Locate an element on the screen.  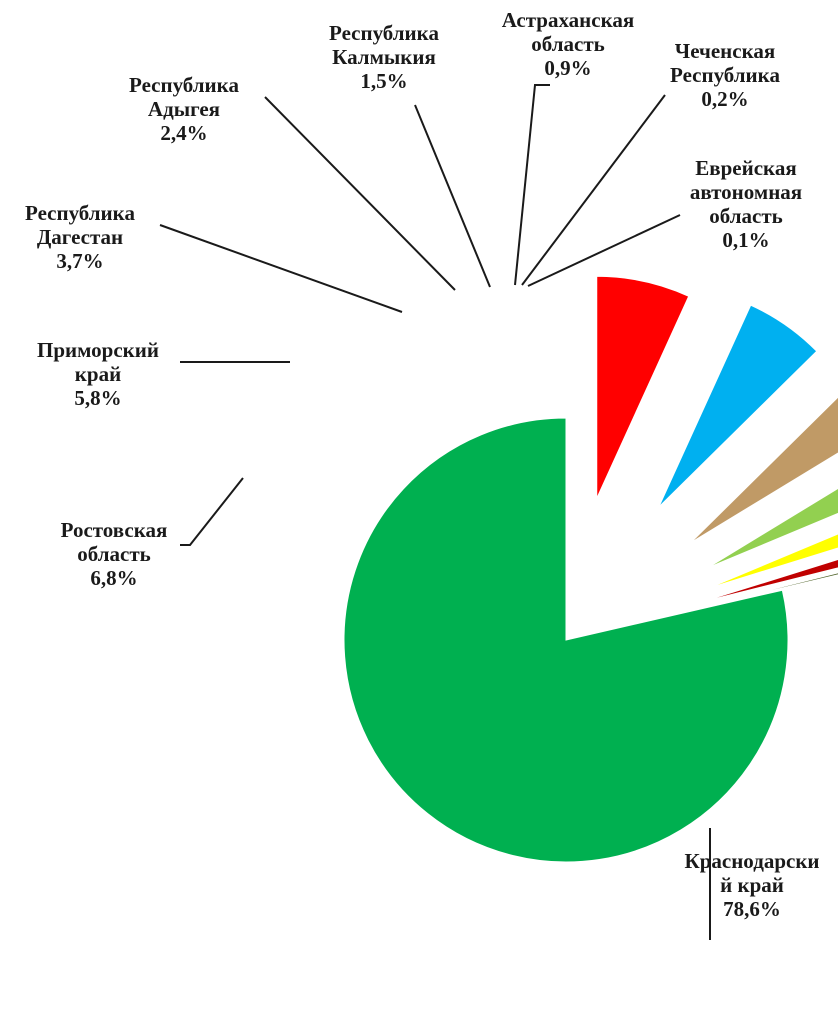
slice-label: Астраханская область 0,9% is located at coordinates (568, 44).